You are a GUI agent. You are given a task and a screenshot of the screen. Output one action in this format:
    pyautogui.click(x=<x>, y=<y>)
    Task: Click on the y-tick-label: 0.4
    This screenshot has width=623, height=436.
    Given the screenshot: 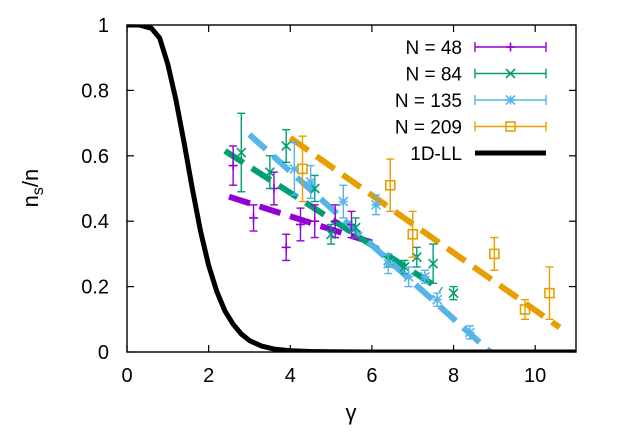 What is the action you would take?
    pyautogui.click(x=95, y=222)
    